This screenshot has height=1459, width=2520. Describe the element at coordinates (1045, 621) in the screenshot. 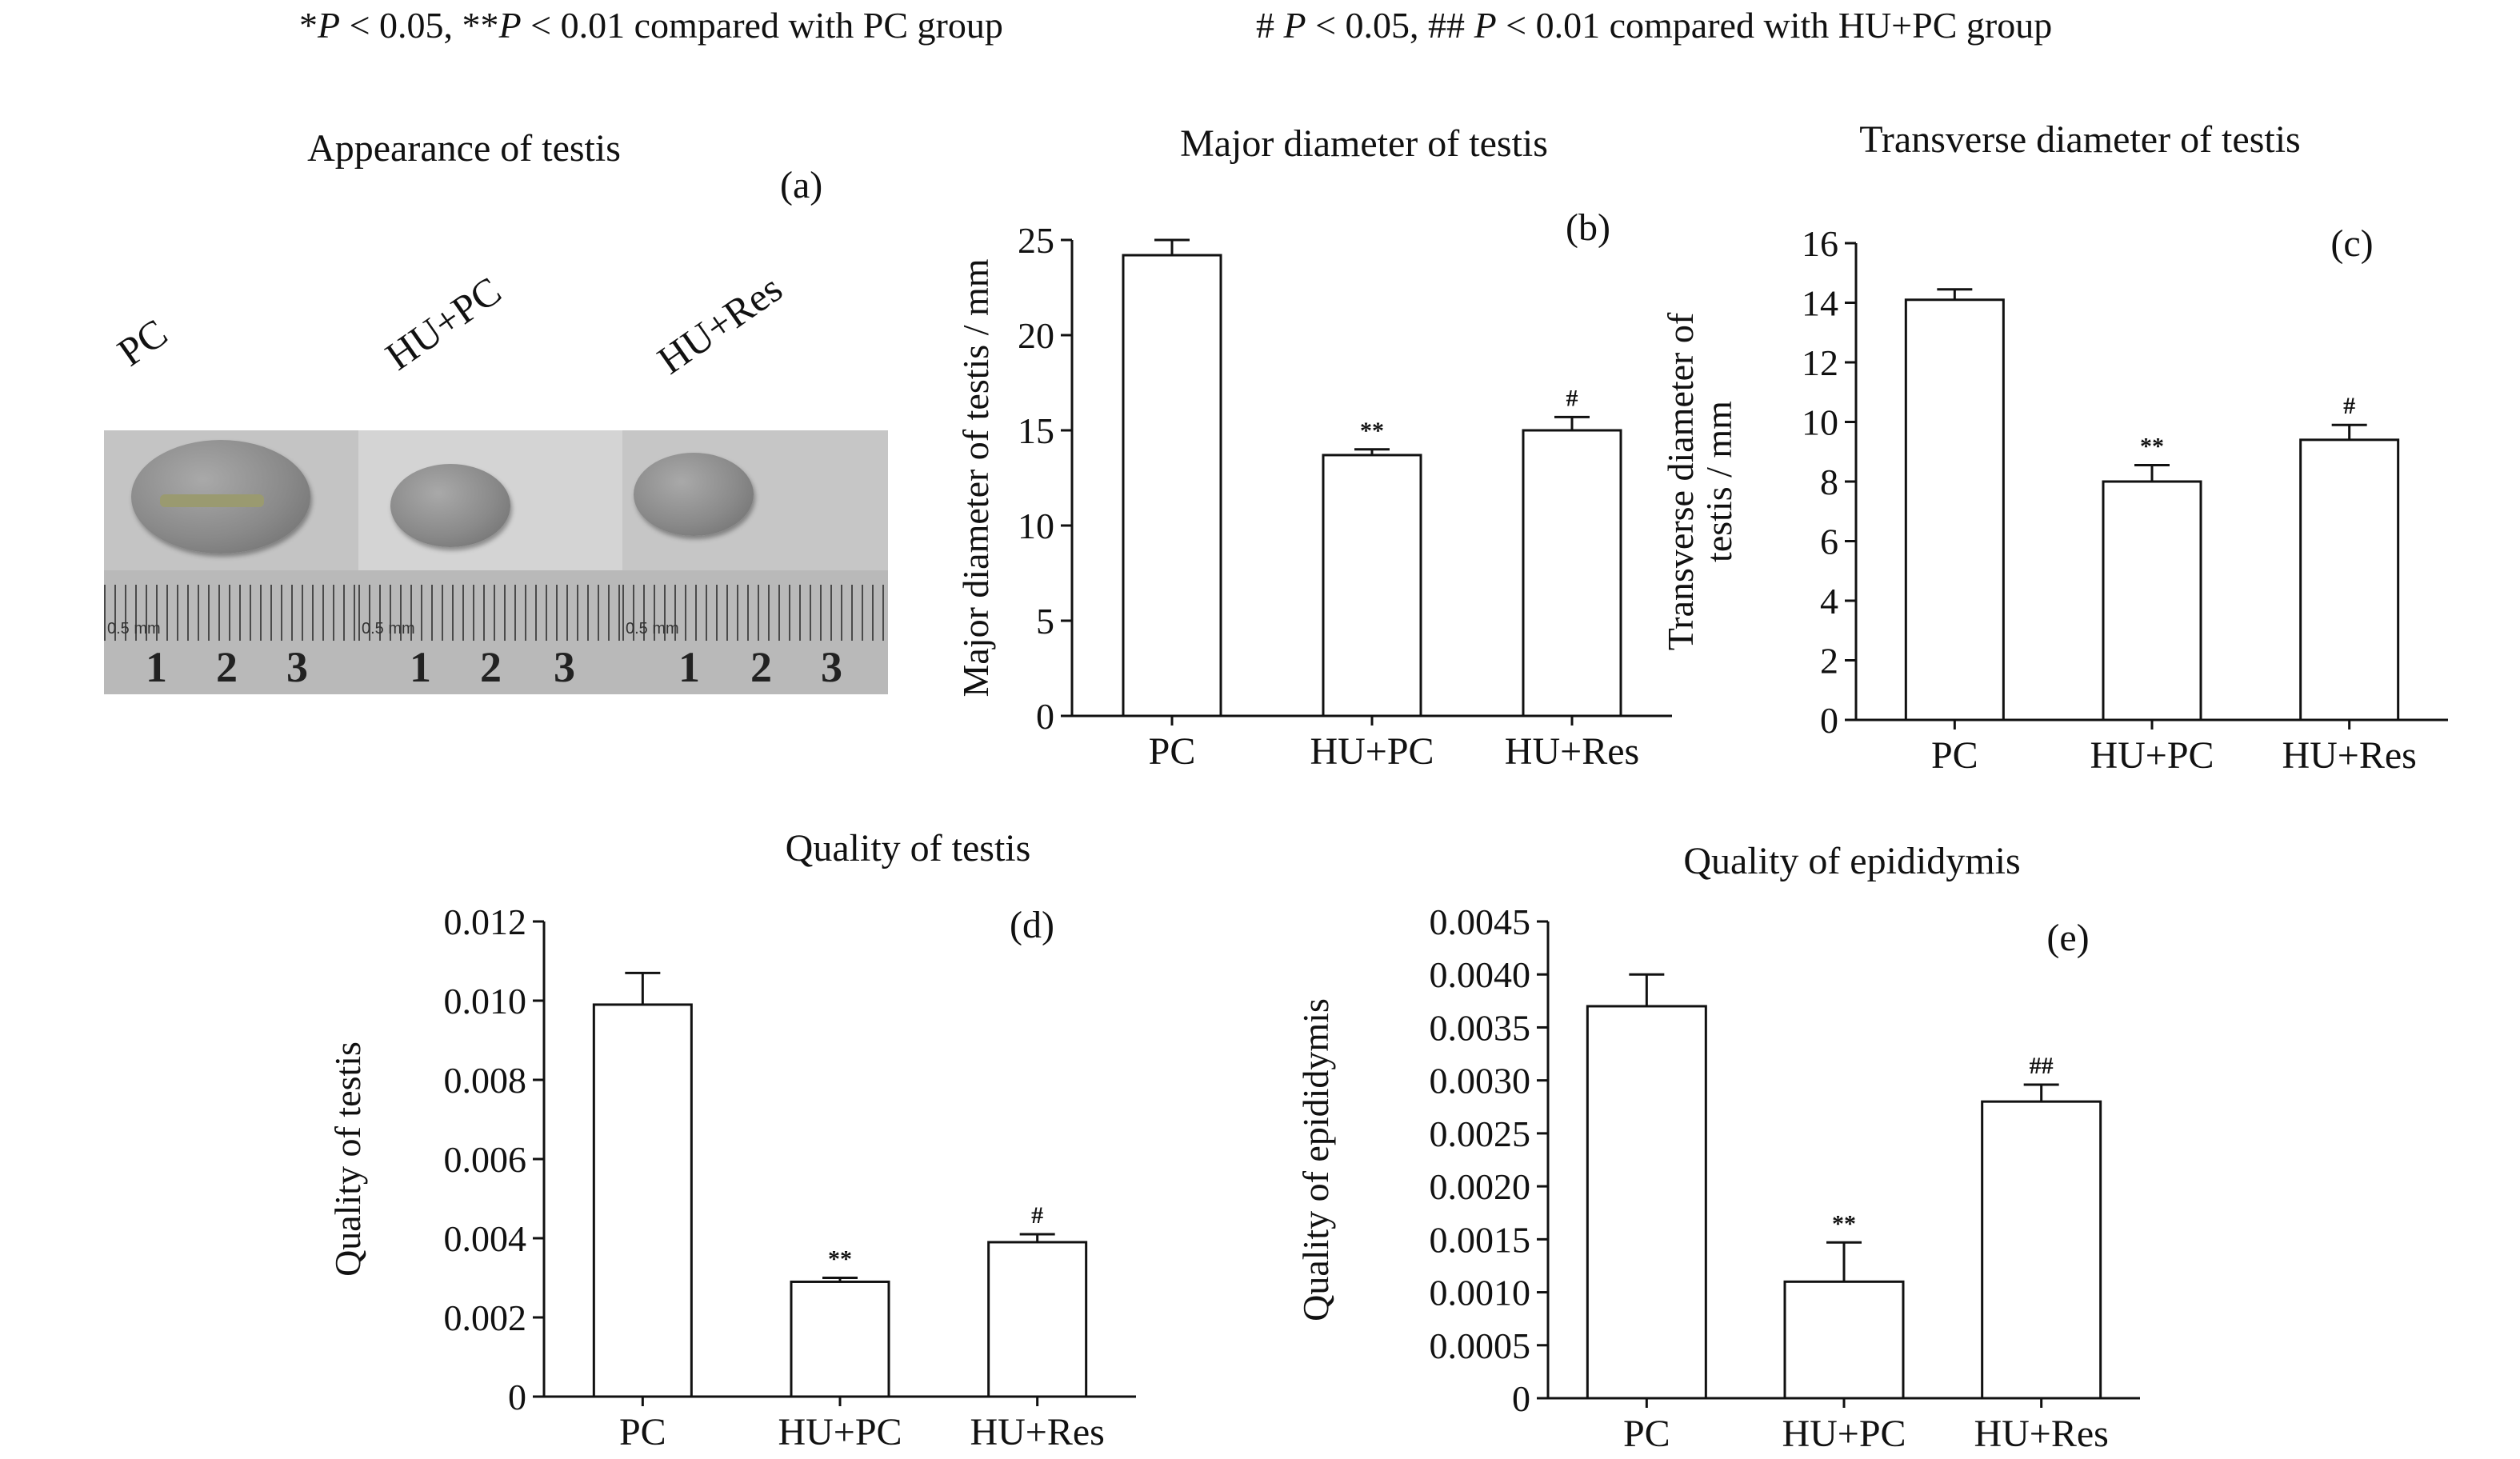

I see `y-tick-label: 5` at that location.